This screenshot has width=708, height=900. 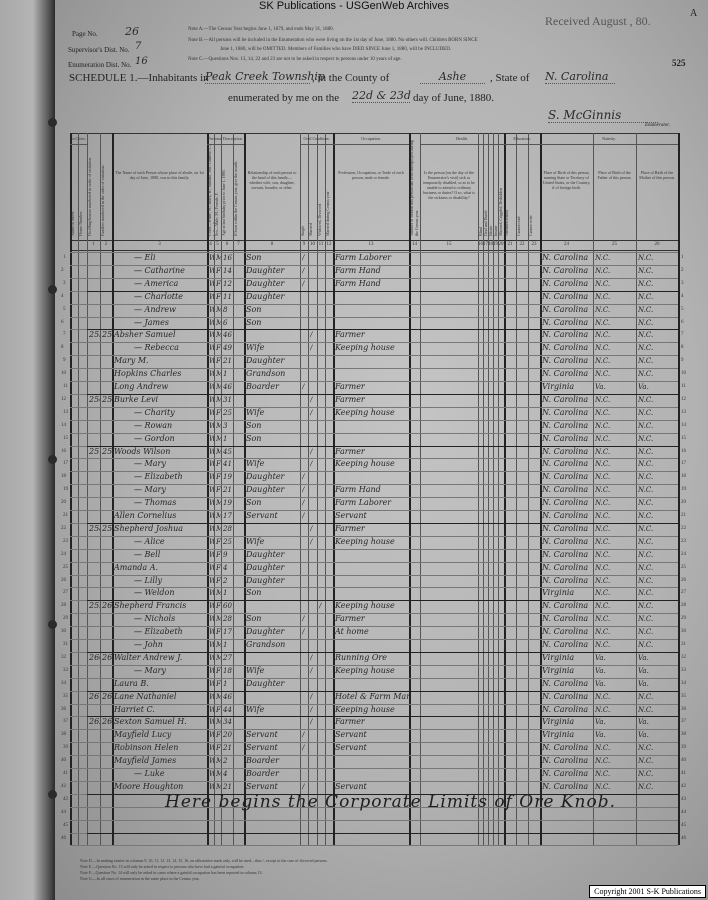 I want to click on cell-name: Hopkins Charles, so click(x=148, y=374).